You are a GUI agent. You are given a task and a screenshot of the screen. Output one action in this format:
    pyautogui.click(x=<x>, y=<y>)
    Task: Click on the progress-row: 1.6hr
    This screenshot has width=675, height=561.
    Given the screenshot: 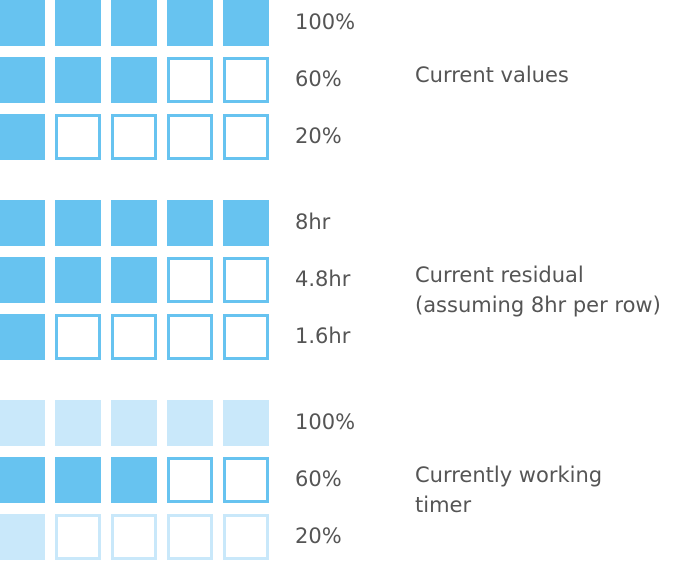 What is the action you would take?
    pyautogui.click(x=337, y=337)
    